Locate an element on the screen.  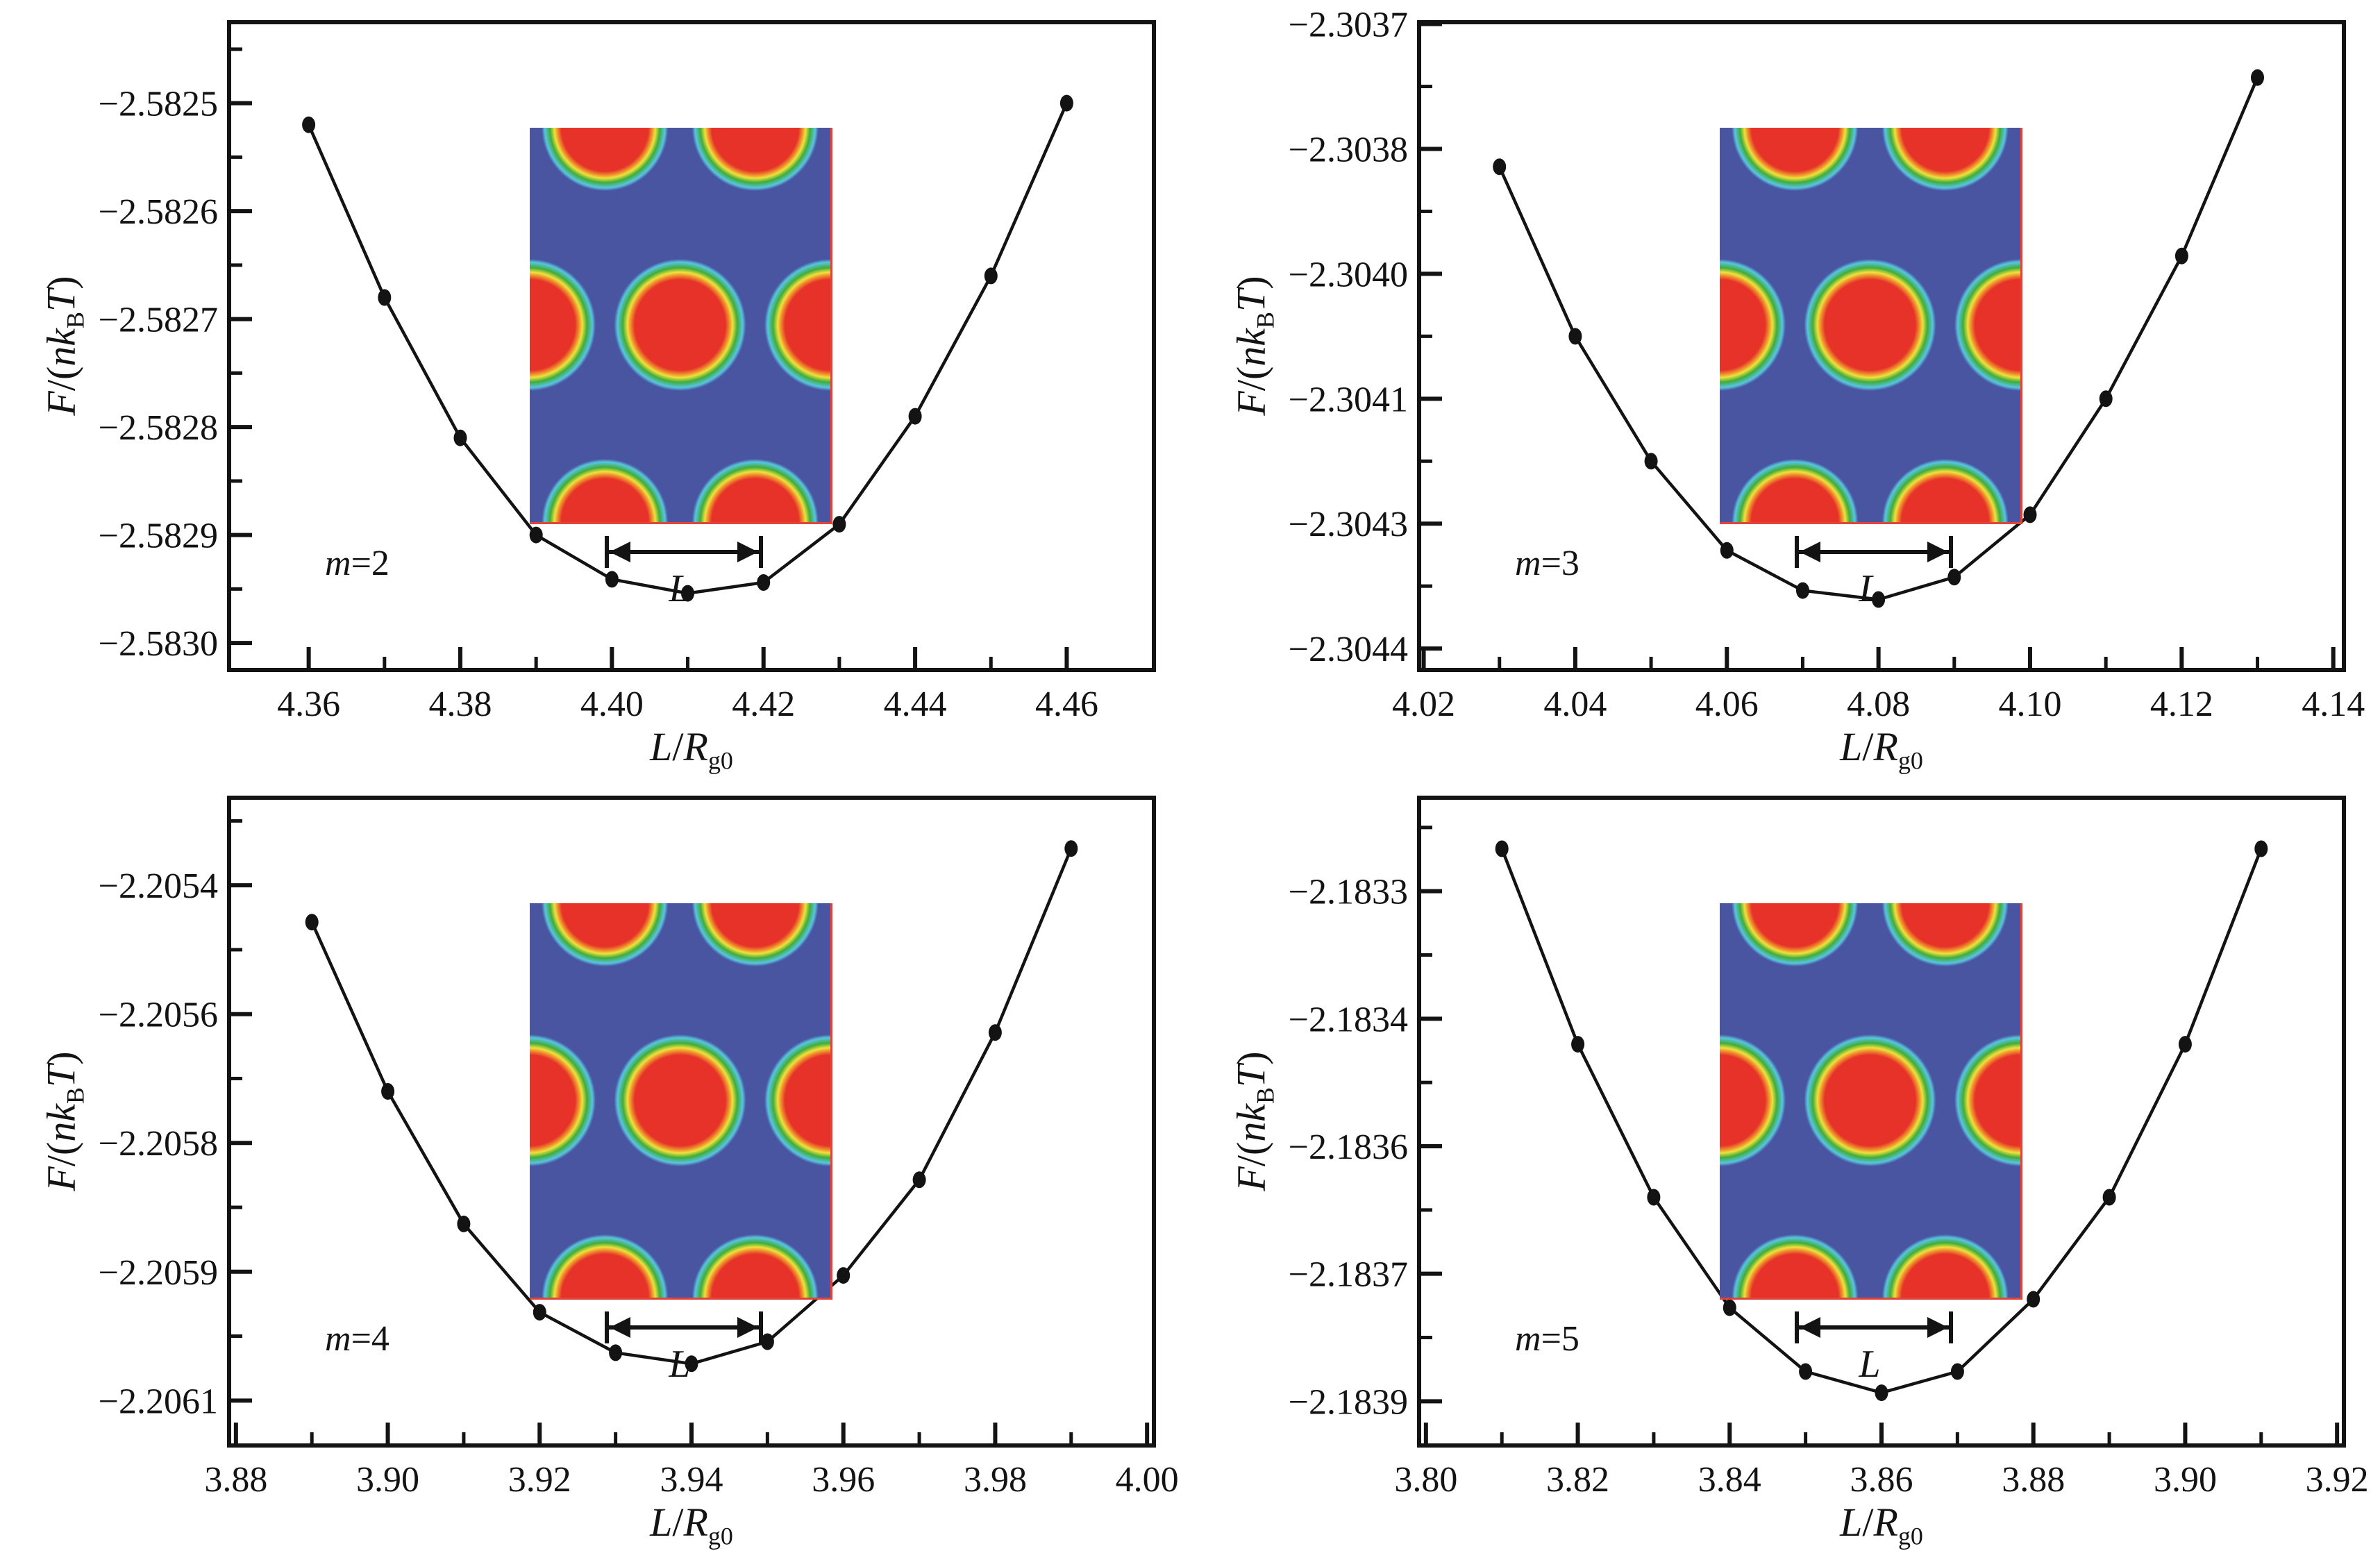
x-tick-label: 4.08 is located at coordinates (1878, 704).